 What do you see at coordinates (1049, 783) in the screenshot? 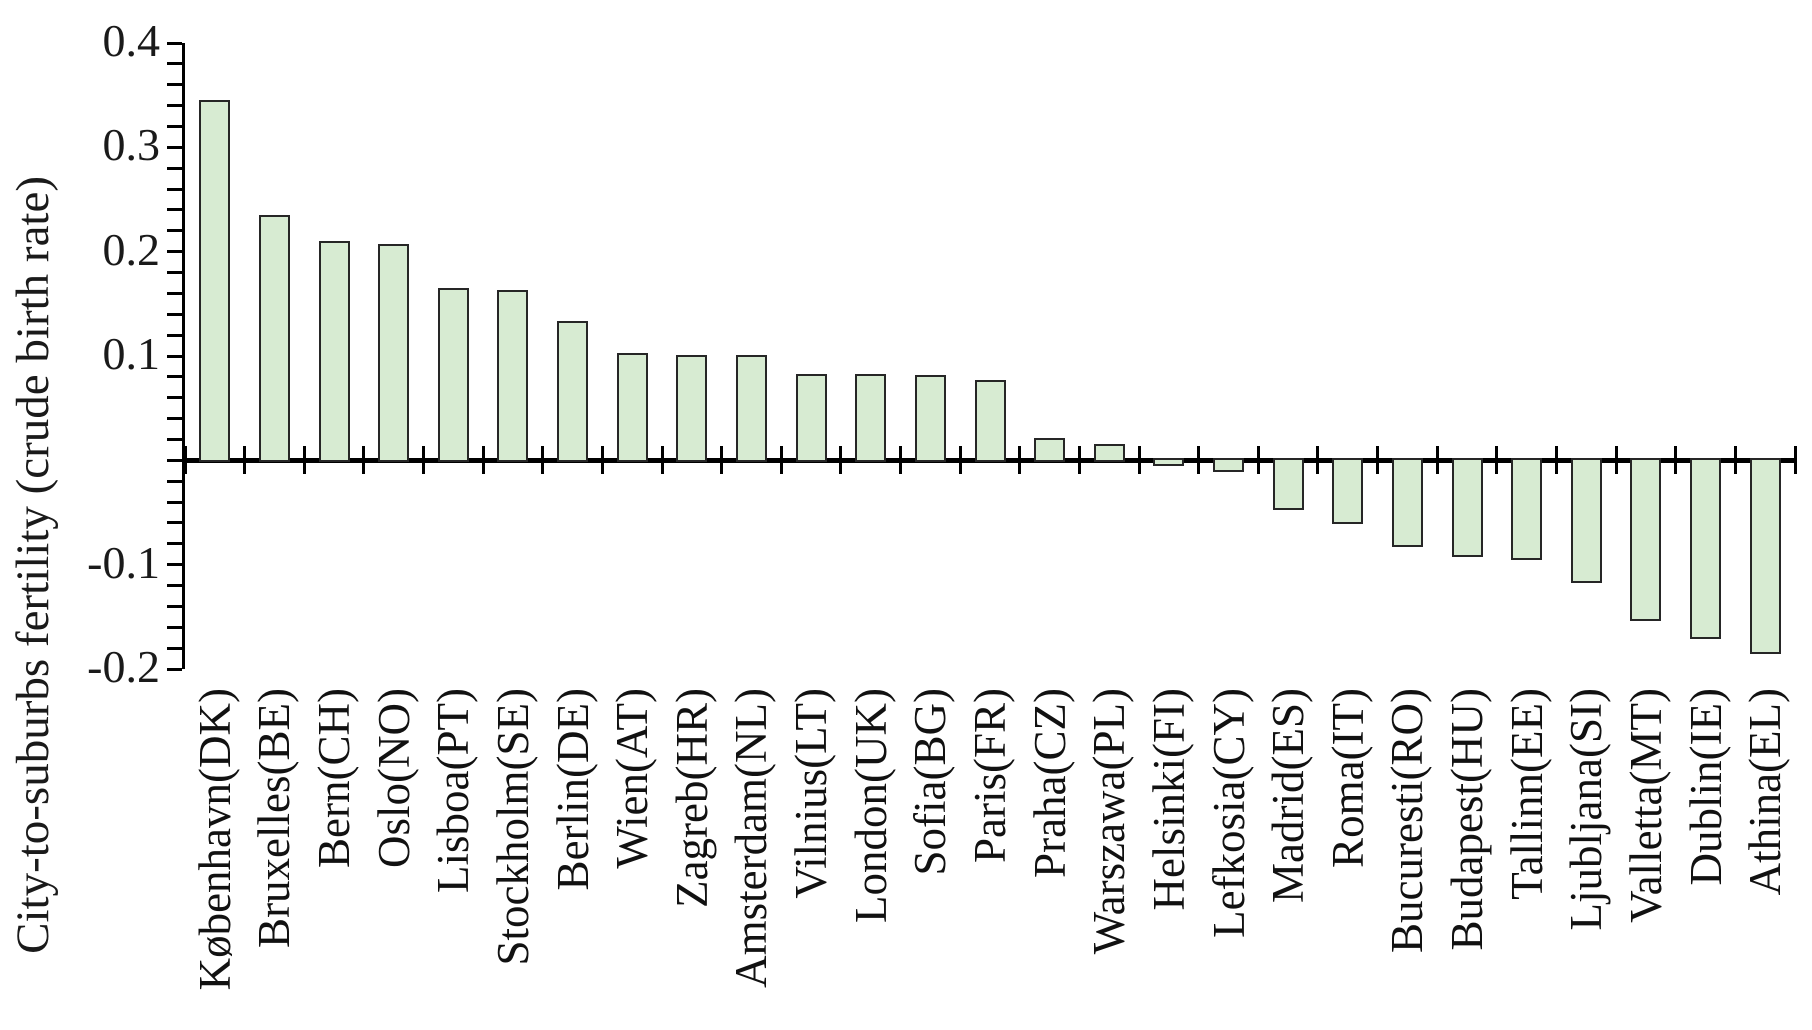
I see `x-category-label: Praha(CZ)` at bounding box center [1049, 783].